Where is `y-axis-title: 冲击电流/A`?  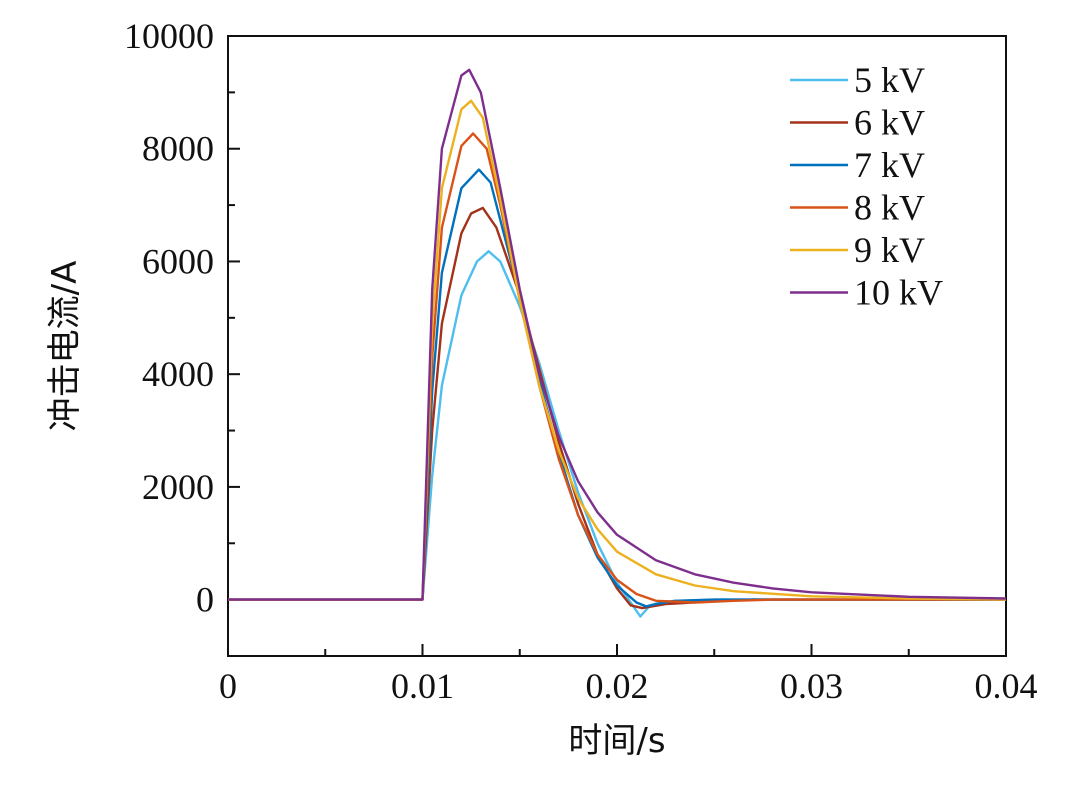 y-axis-title: 冲击电流/A is located at coordinates (65, 346).